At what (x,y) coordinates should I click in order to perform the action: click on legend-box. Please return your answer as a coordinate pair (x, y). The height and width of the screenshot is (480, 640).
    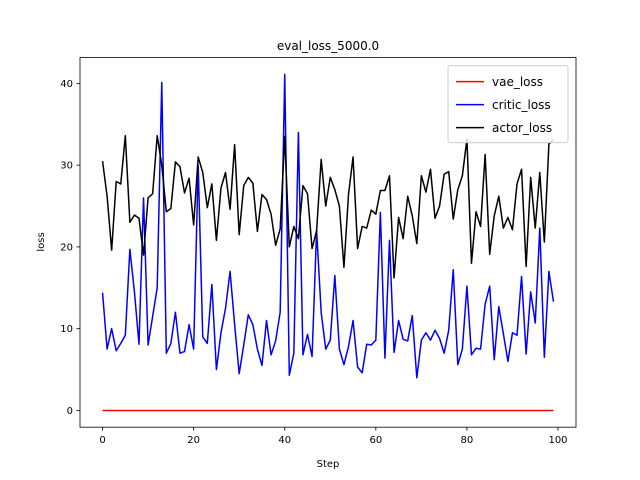
    Looking at the image, I should click on (508, 104).